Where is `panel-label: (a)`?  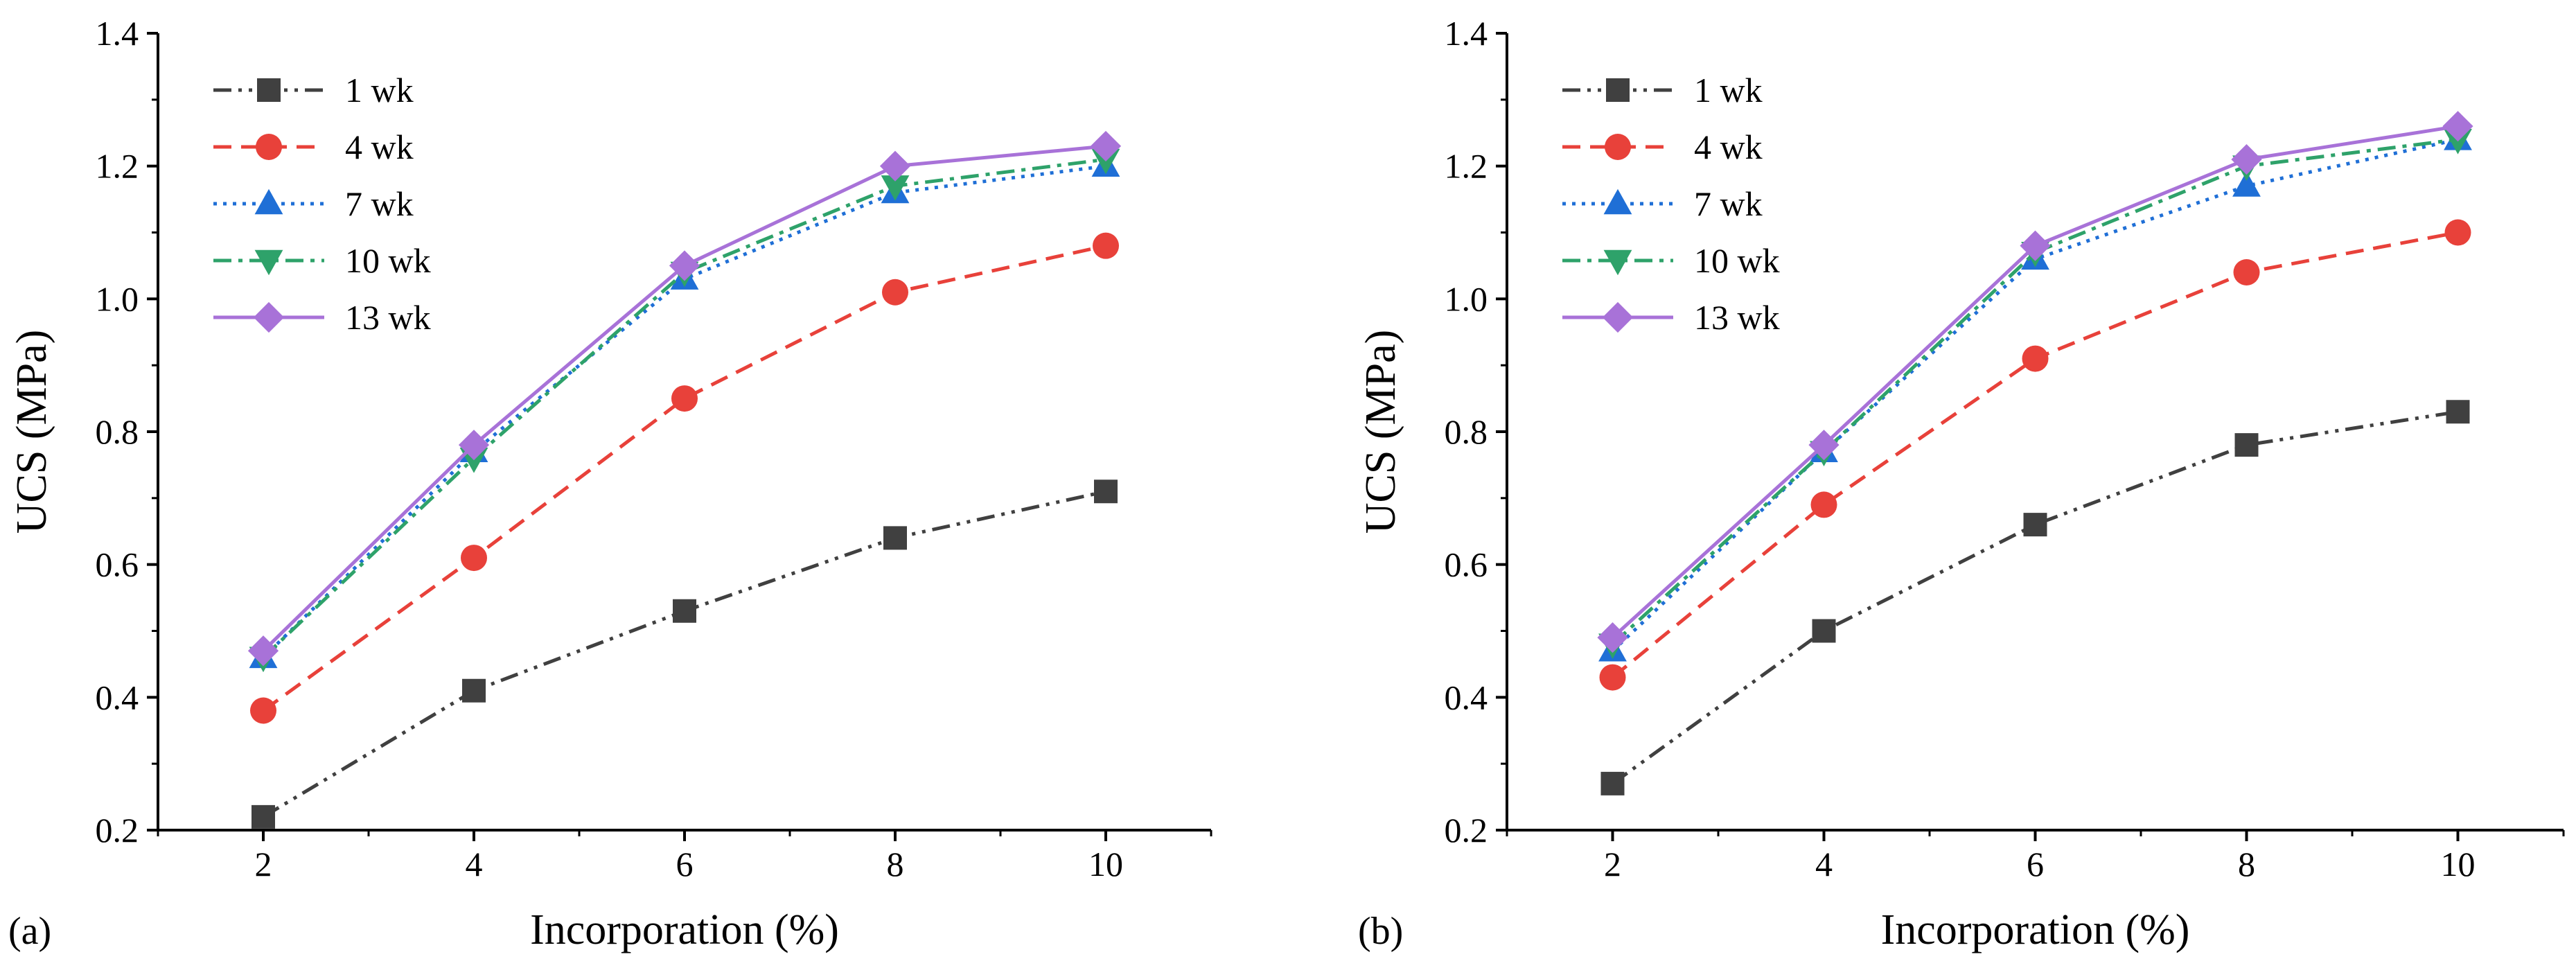
panel-label: (a) is located at coordinates (29, 932).